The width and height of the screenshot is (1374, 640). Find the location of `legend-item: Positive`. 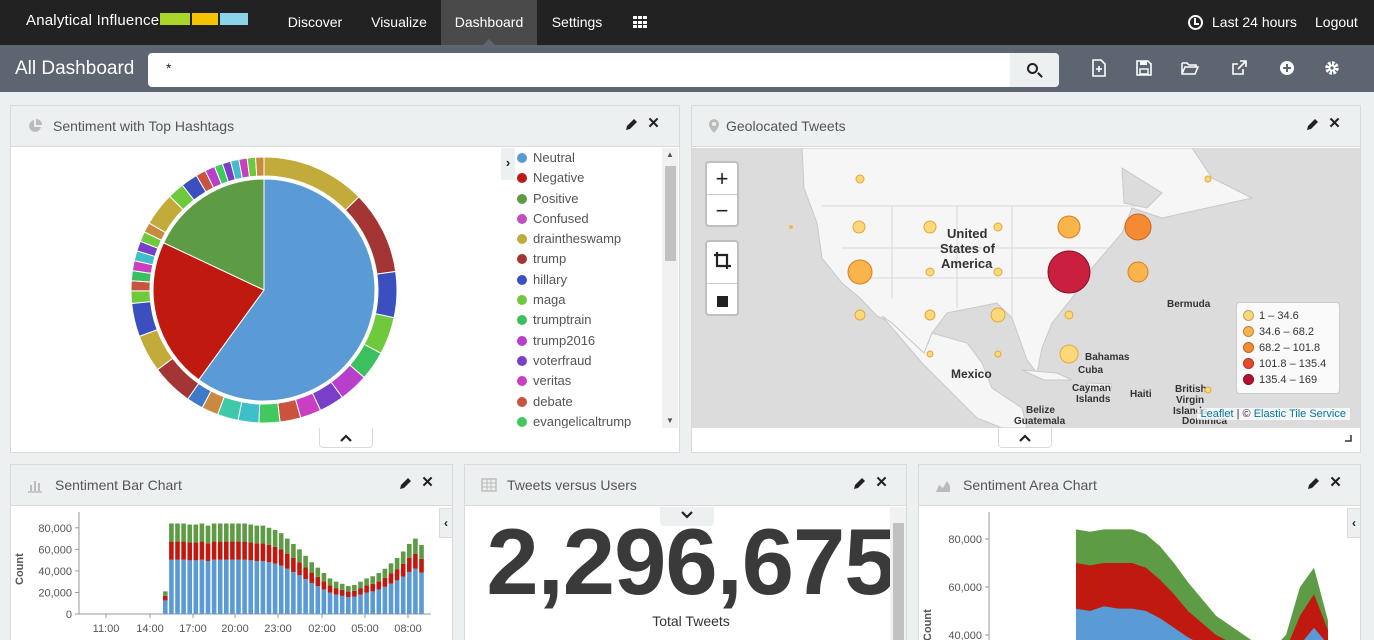

legend-item: Positive is located at coordinates (594, 199).